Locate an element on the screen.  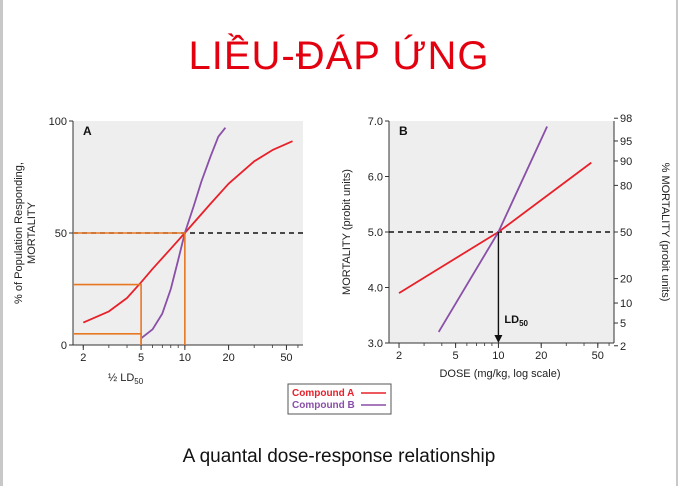
legend-box is located at coordinates (339, 399).